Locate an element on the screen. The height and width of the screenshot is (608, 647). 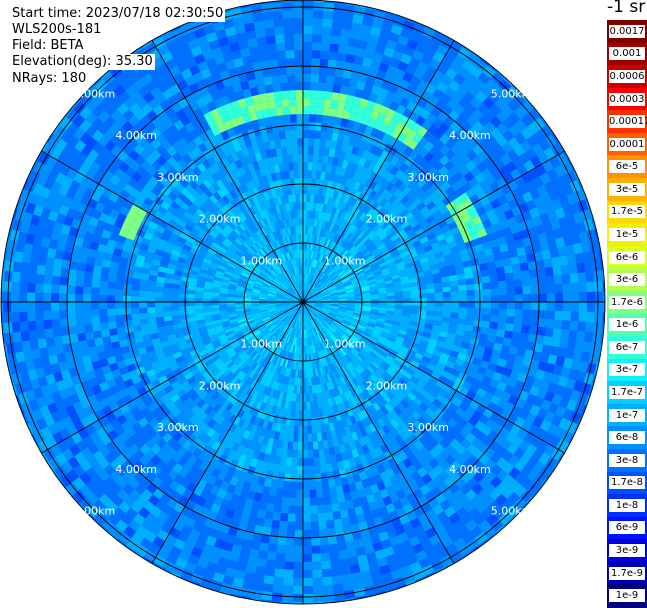
colorbar-tick-label: 3e-5 is located at coordinates (627, 189).